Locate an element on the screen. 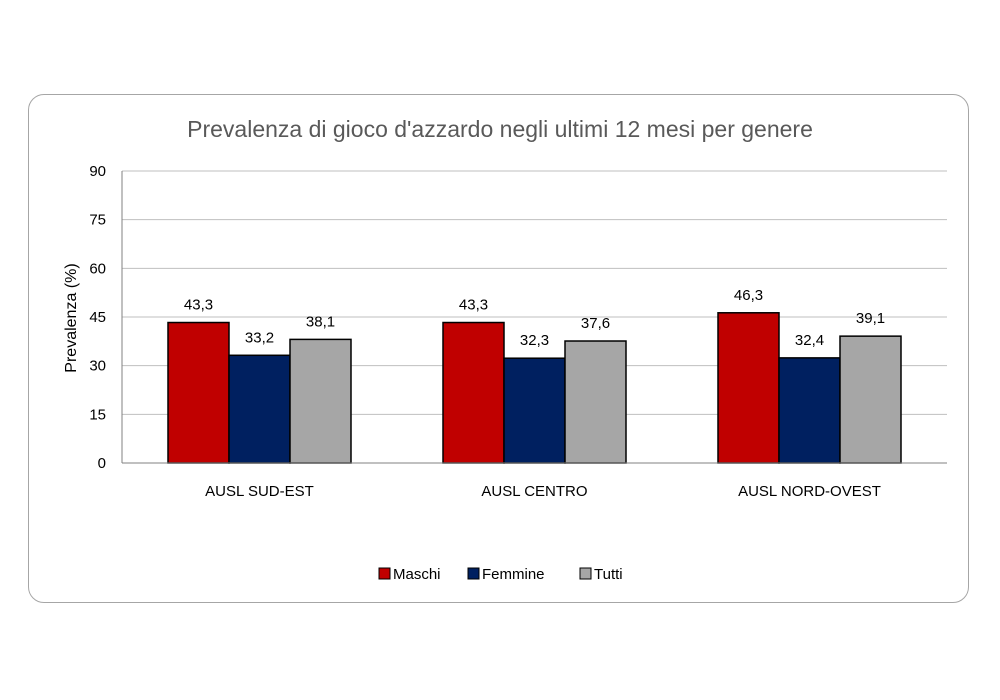 Image resolution: width=1000 pixels, height=700 pixels. legend: Maschi Femmine Tutti is located at coordinates (500, 574).